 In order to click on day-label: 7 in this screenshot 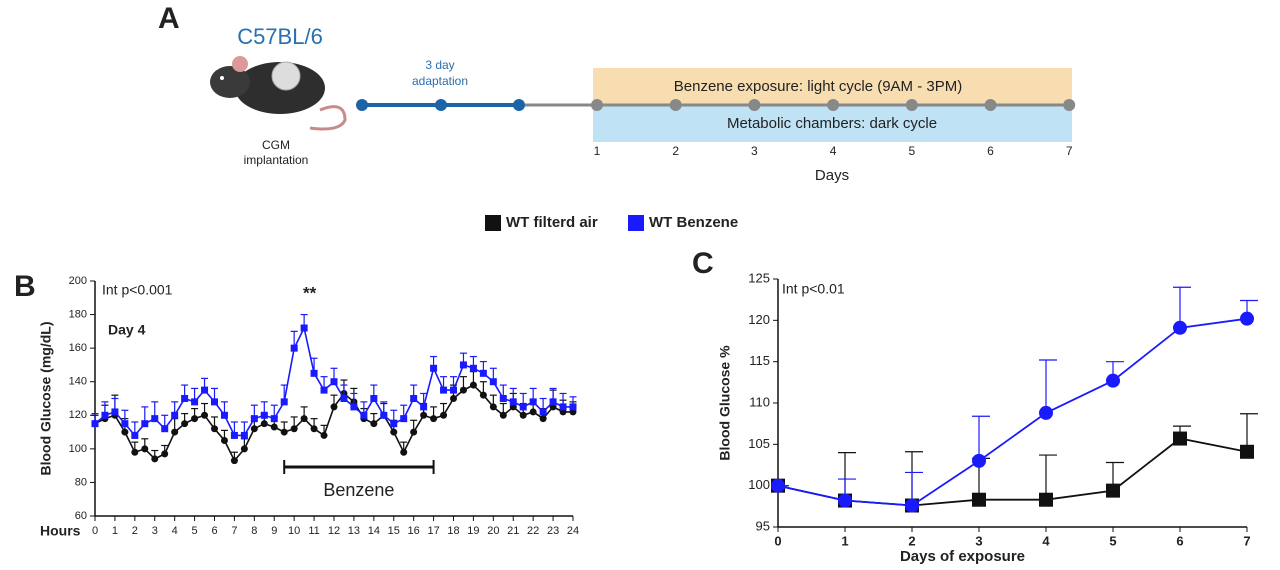, I will do `click(1069, 151)`.